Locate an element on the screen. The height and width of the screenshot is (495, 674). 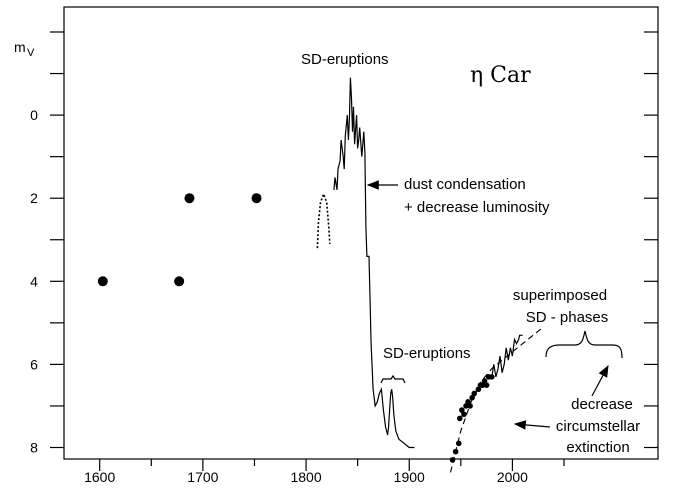
annotation-sd-eruptions-mid: SD-eruptions is located at coordinates (427, 353).